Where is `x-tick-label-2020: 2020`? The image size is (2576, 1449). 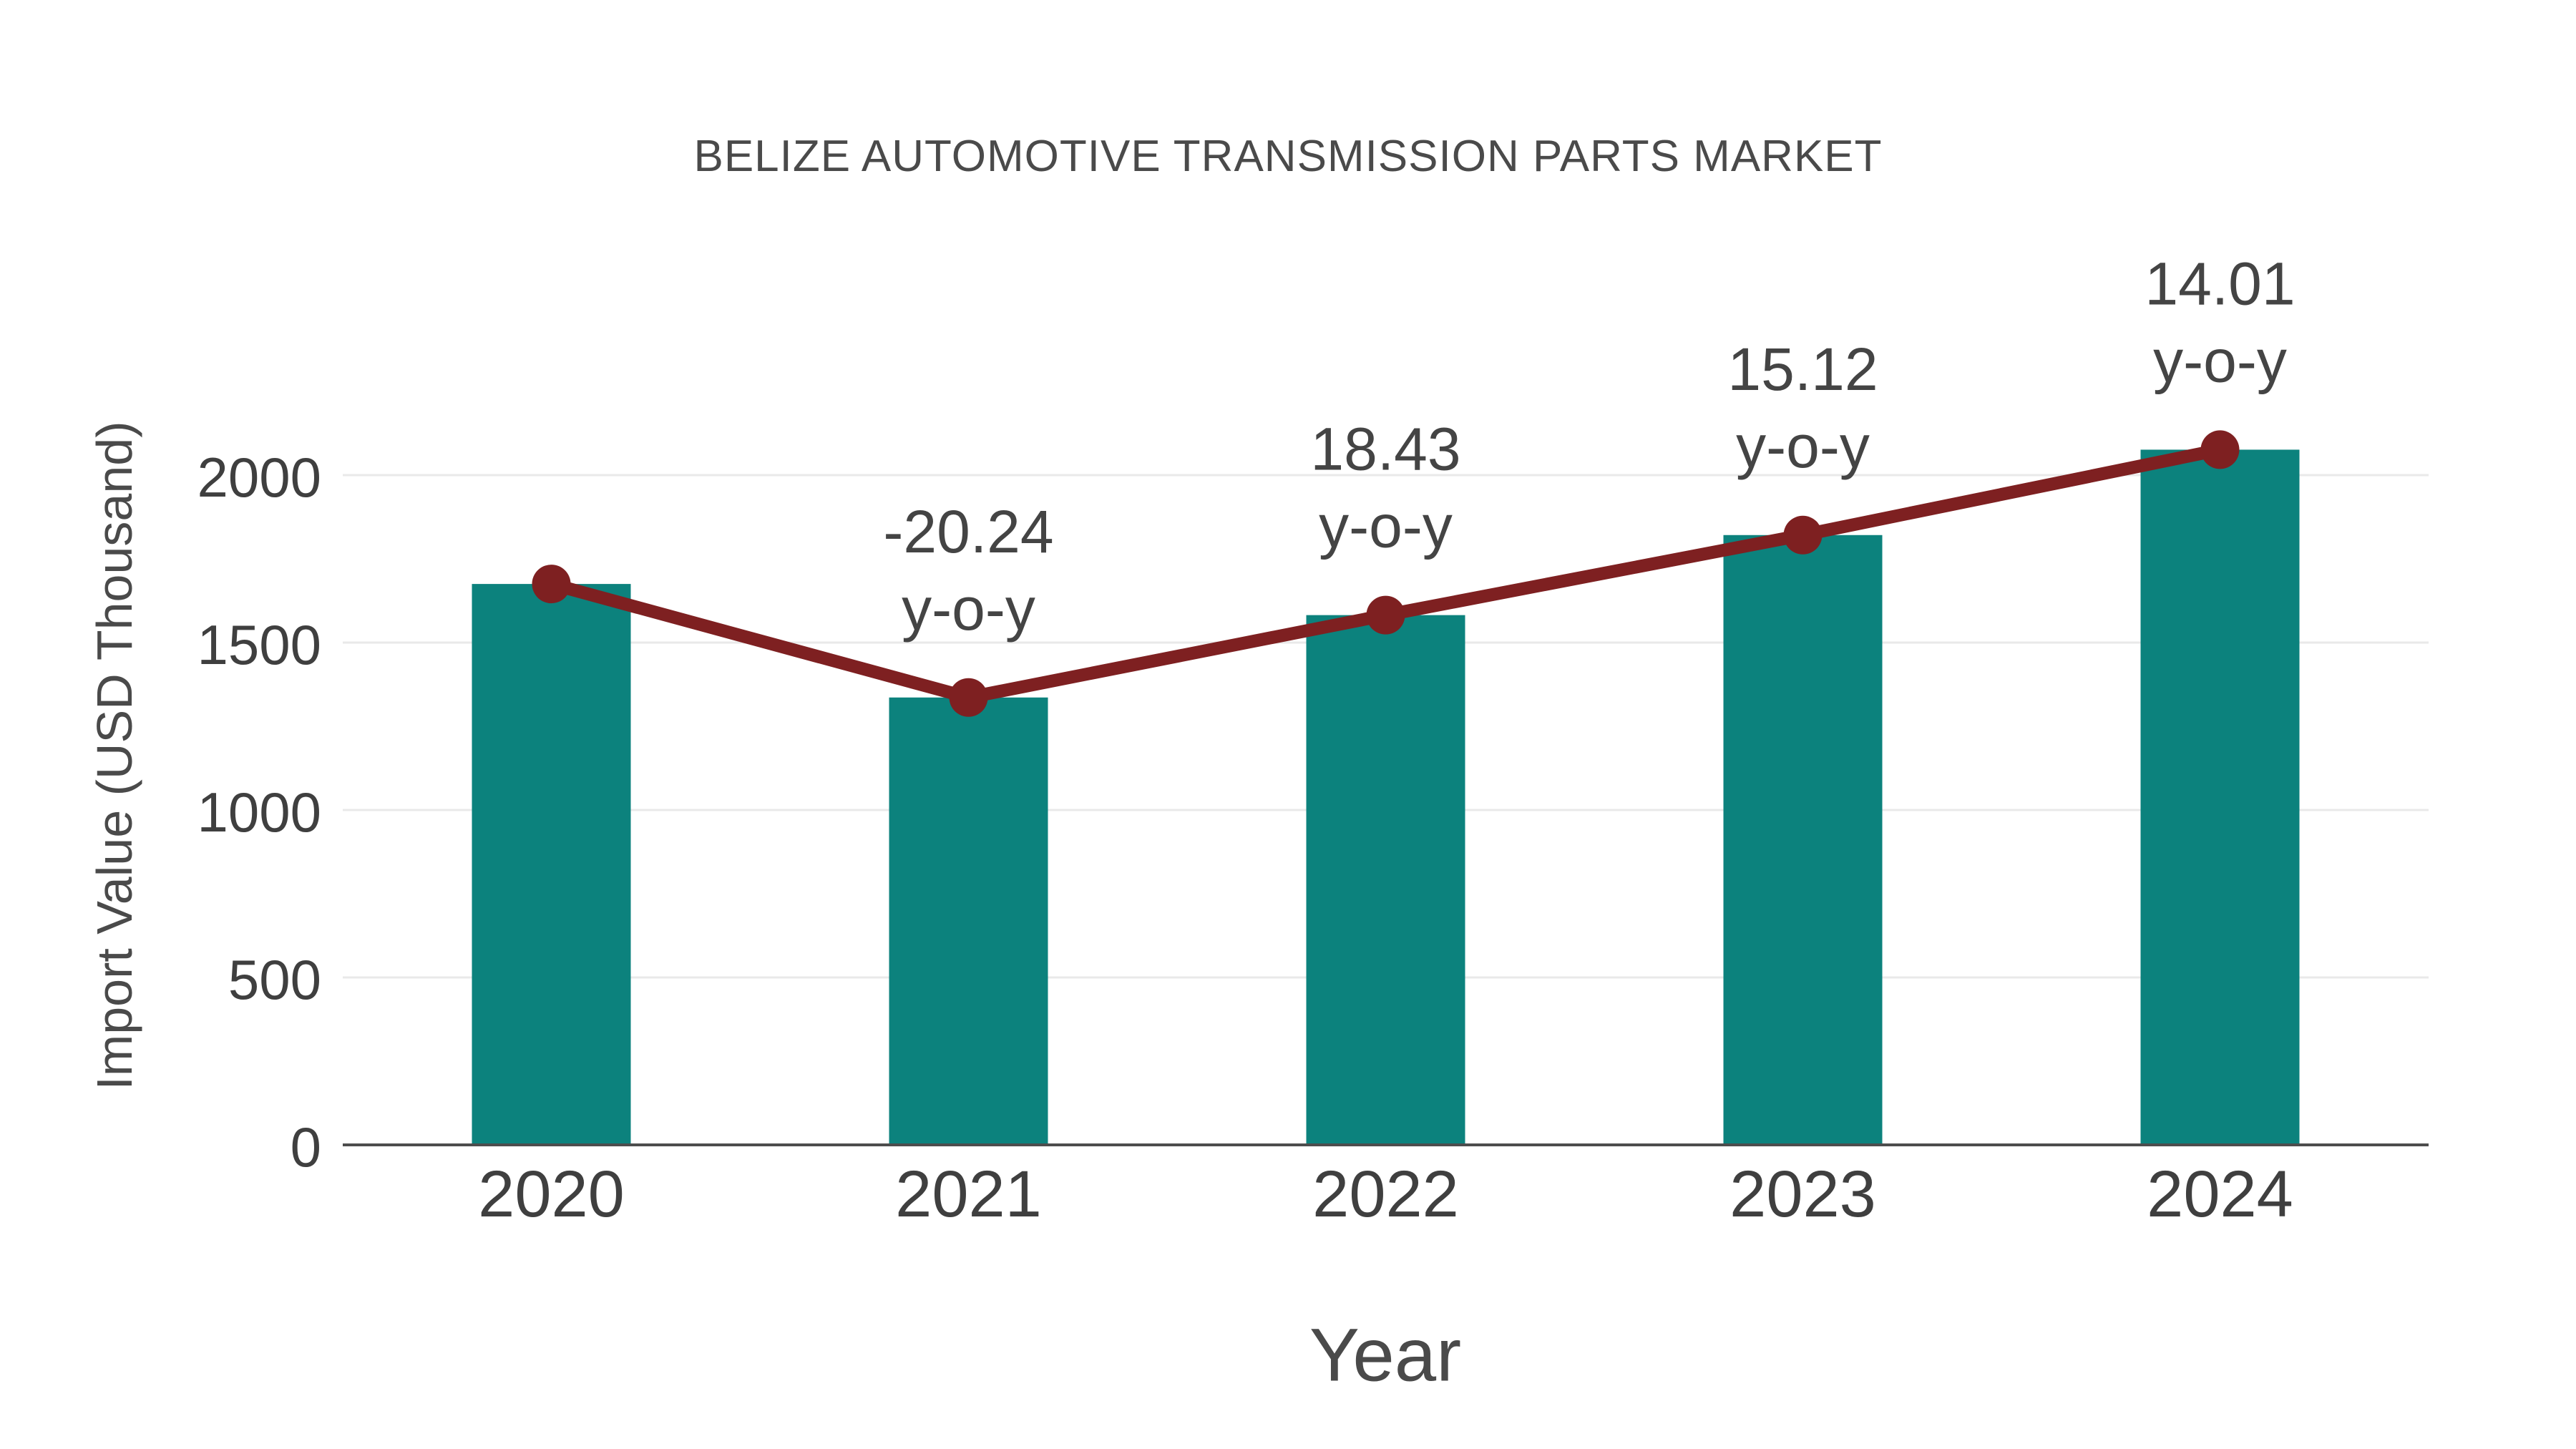 x-tick-label-2020: 2020 is located at coordinates (551, 1194).